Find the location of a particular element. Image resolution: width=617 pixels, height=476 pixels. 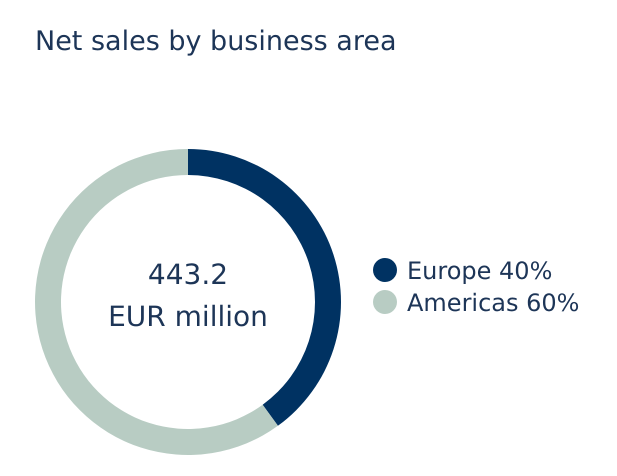

chart-title: Net sales by business area is located at coordinates (216, 41).